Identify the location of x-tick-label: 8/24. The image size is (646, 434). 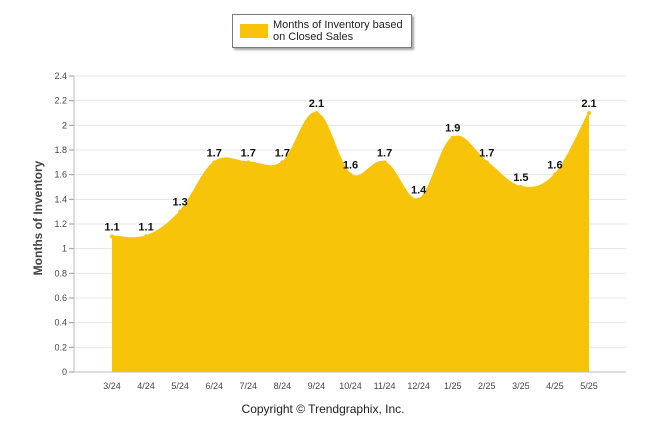
(283, 386).